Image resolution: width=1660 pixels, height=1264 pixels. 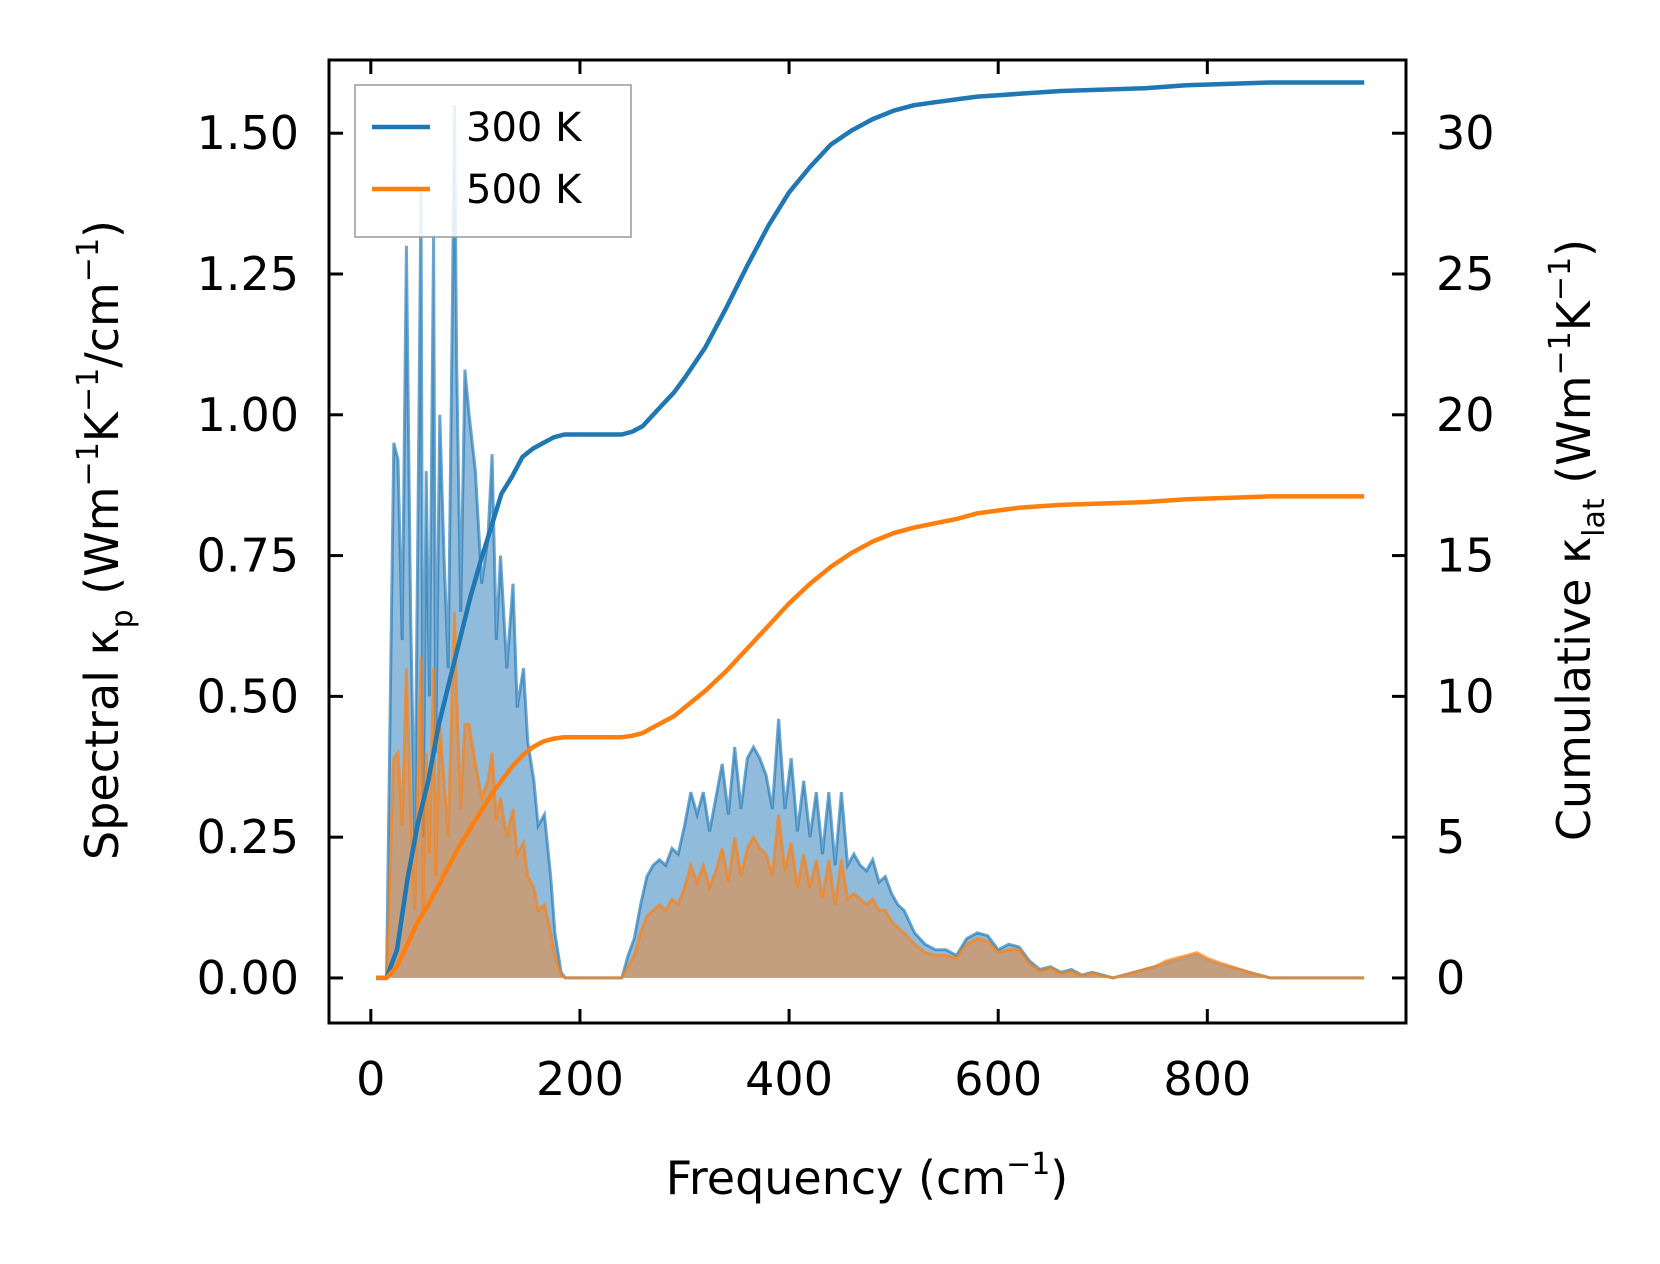 What do you see at coordinates (1560, 353) in the screenshot?
I see `ylab-right-part-3: −1` at bounding box center [1560, 353].